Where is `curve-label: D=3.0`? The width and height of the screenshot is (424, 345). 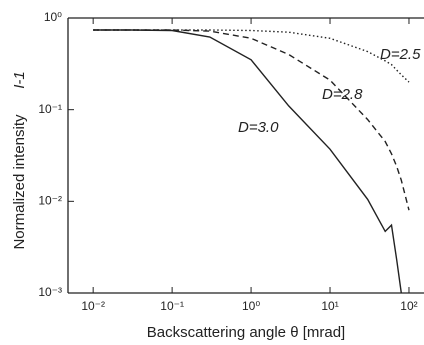
curve-label: D=3.0 is located at coordinates (258, 127).